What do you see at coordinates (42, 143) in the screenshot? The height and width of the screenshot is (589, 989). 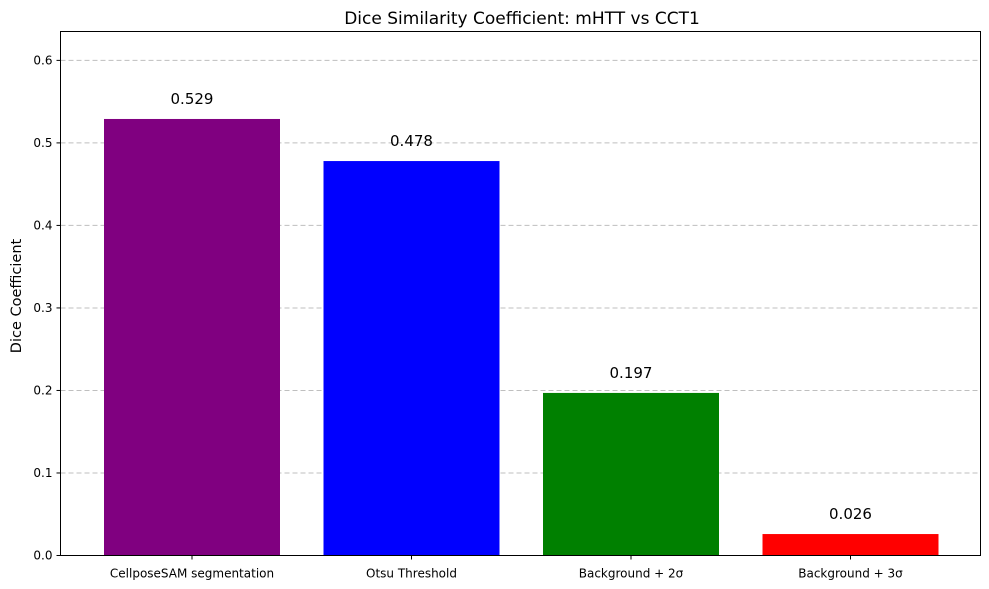 I see `y-tick-label: 0.5` at bounding box center [42, 143].